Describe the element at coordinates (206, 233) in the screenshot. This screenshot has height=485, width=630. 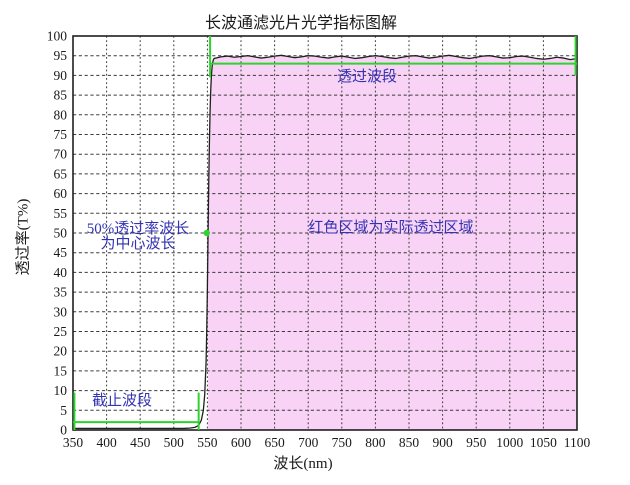
I see `center-wavelength-dot` at that location.